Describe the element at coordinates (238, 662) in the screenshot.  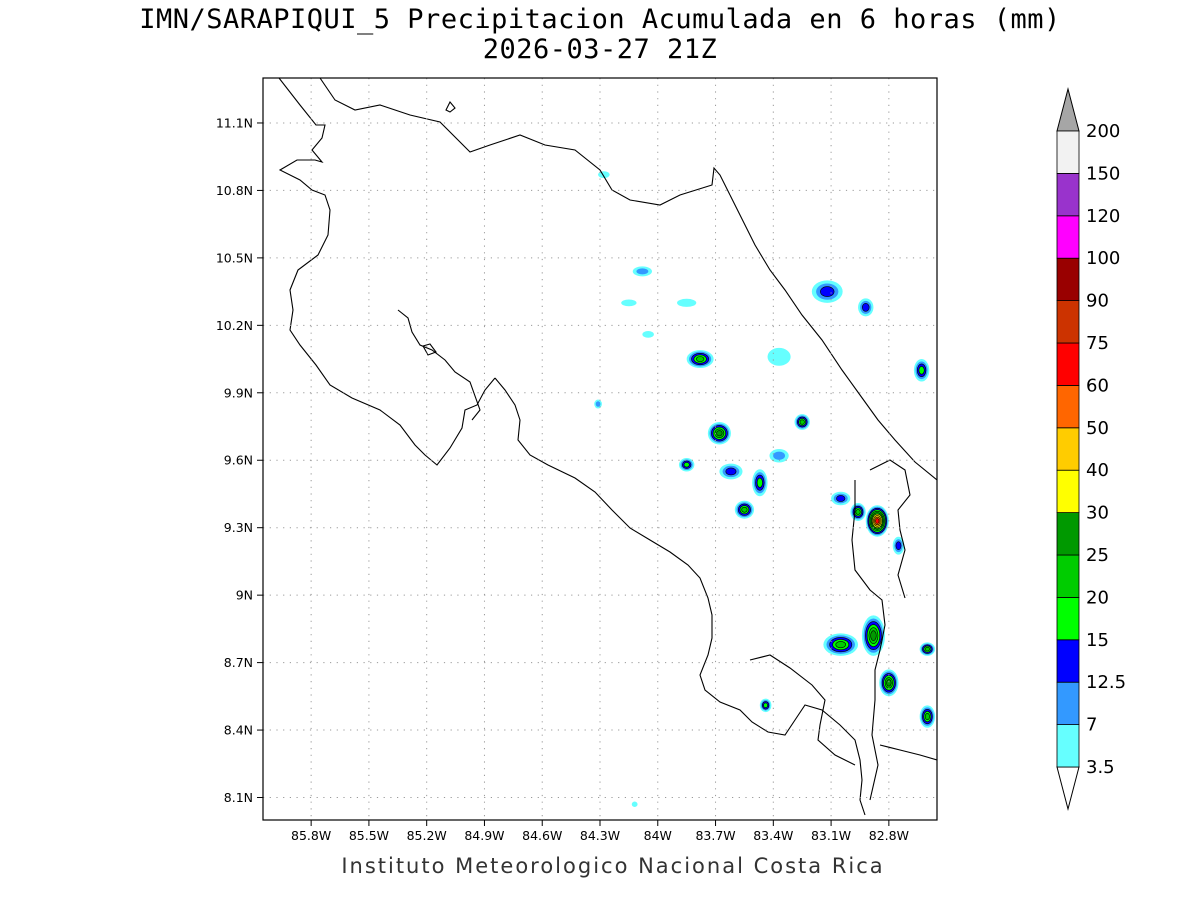
I see `lat-tick-label: 8.7N` at that location.